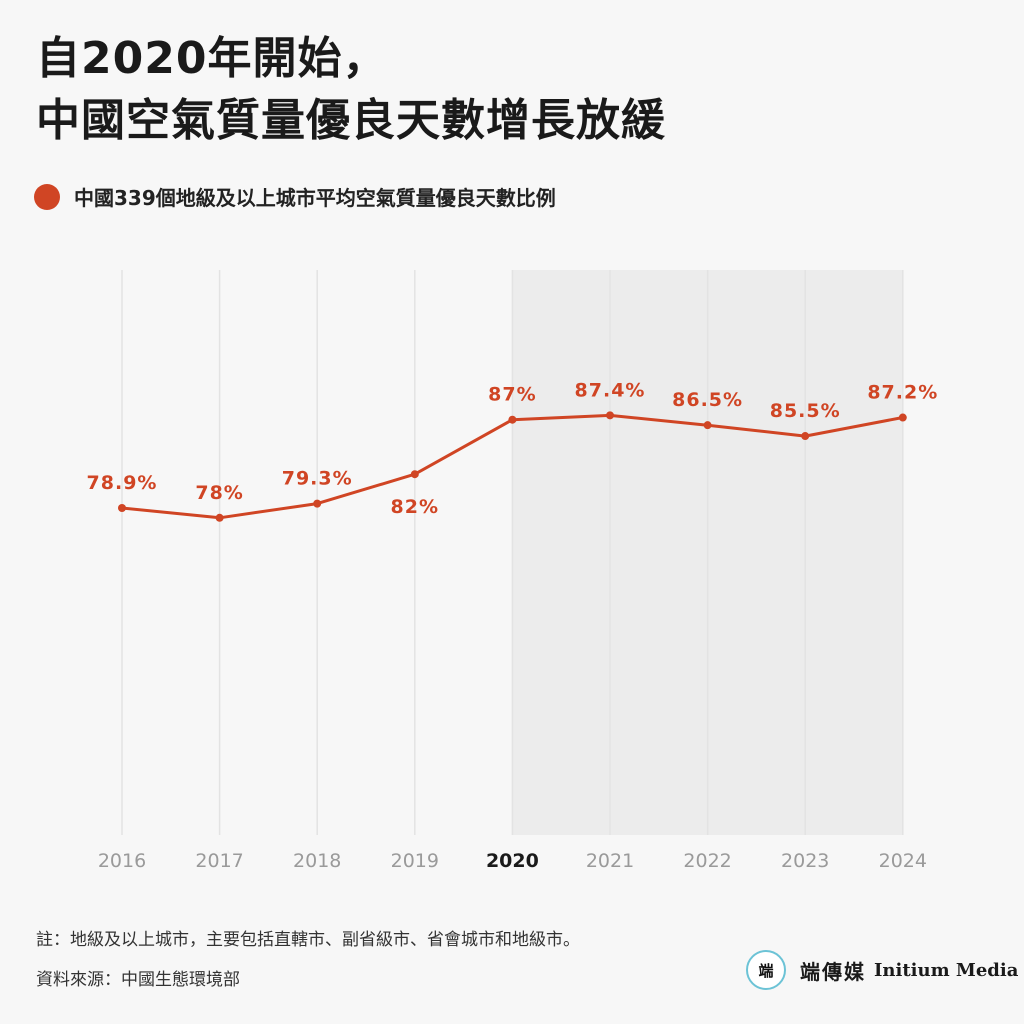 This screenshot has height=1024, width=1024. Describe the element at coordinates (512, 419) in the screenshot. I see `data-point-2020` at that location.